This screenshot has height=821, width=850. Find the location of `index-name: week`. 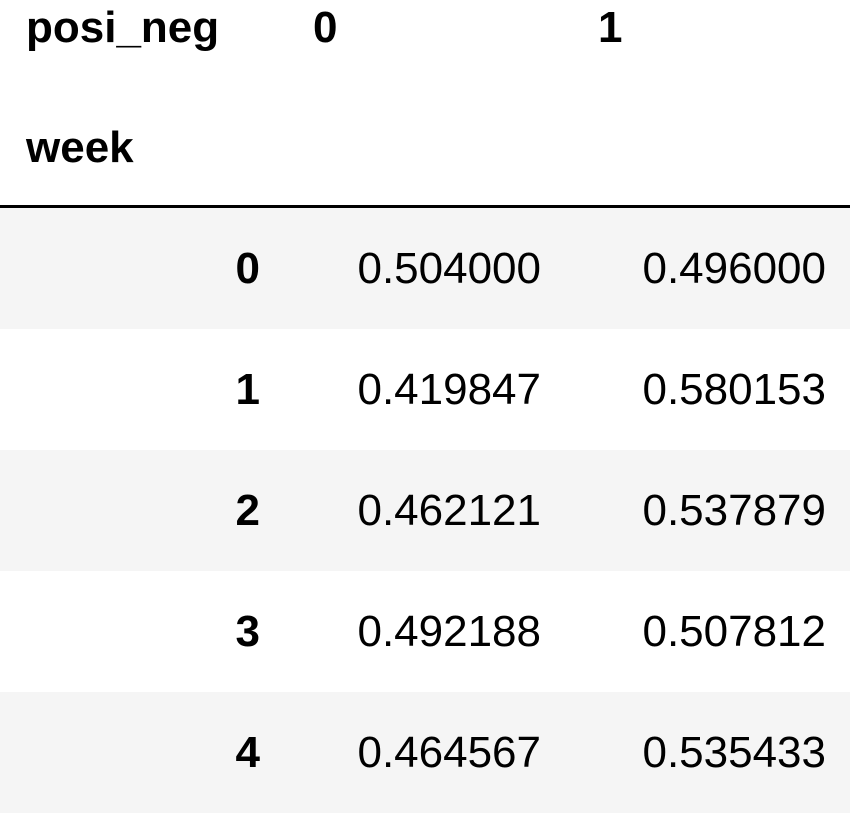

index-name: week is located at coordinates (80, 147).